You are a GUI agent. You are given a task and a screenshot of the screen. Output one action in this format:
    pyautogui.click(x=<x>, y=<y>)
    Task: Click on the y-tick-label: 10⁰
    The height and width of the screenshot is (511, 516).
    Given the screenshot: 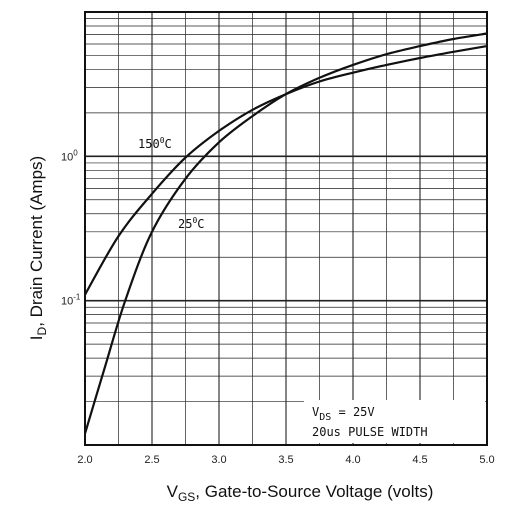 What is the action you would take?
    pyautogui.click(x=69, y=155)
    